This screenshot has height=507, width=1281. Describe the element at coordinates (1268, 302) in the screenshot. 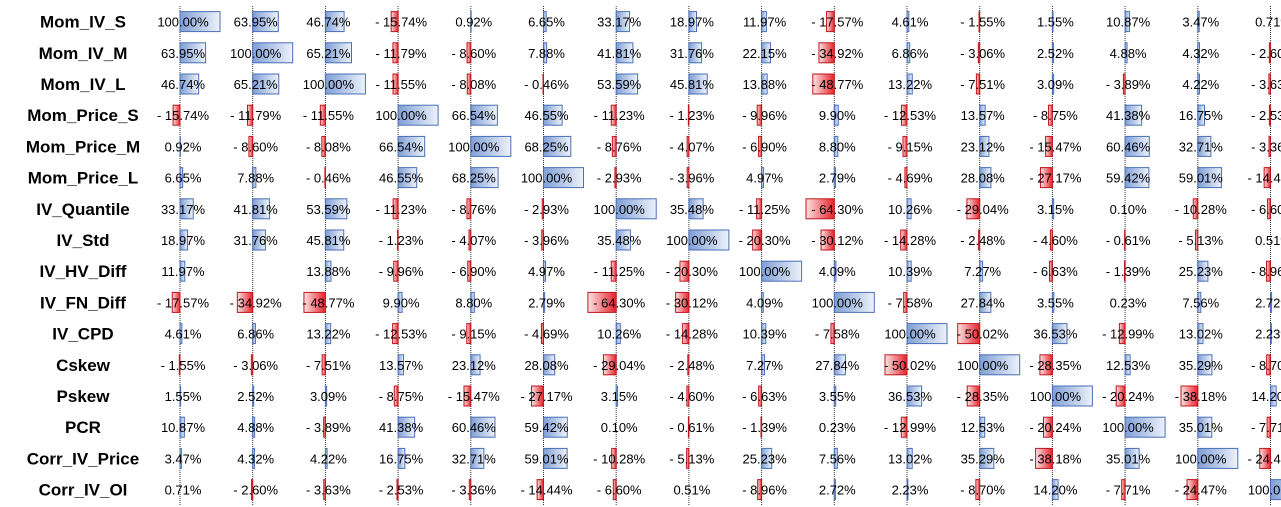

I see `cell-value: 2.72%` at that location.